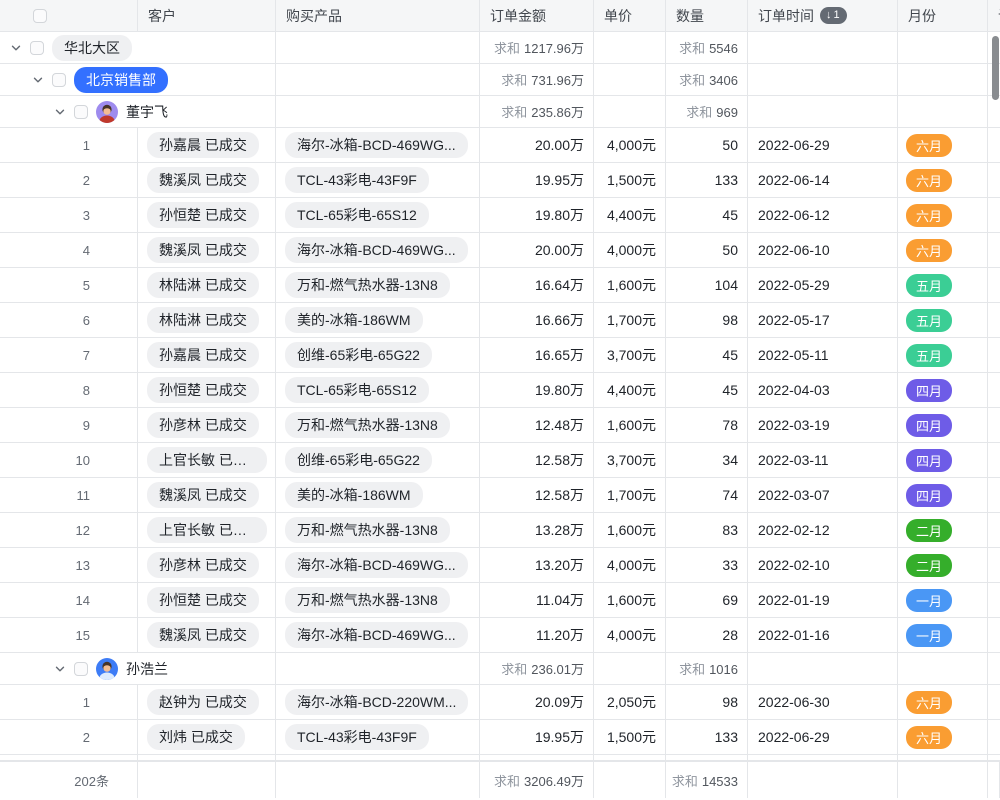  What do you see at coordinates (69, 355) in the screenshot?
I see `row-number-cell: 7` at bounding box center [69, 355].